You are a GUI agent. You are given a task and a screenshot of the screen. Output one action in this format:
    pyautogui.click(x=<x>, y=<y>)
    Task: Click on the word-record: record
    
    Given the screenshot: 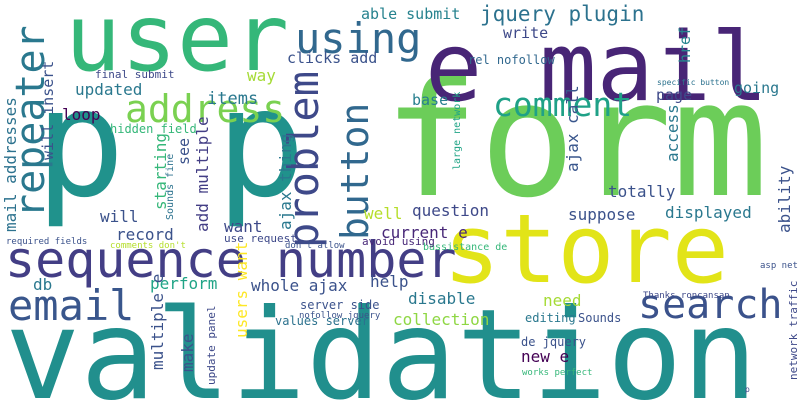 What is the action you would take?
    pyautogui.click(x=145, y=234)
    